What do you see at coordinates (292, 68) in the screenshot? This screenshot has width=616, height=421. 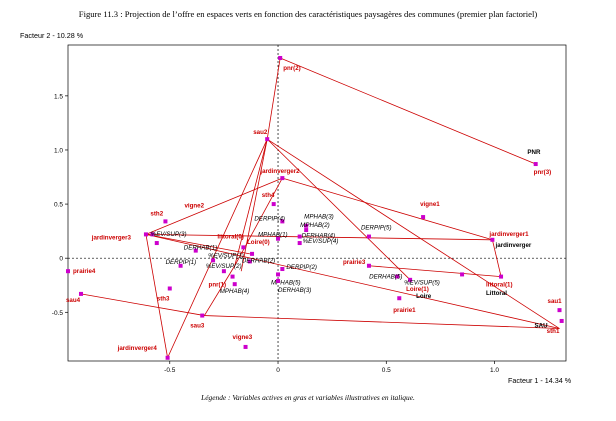 I see `point-label: pnr(2)` at bounding box center [292, 68].